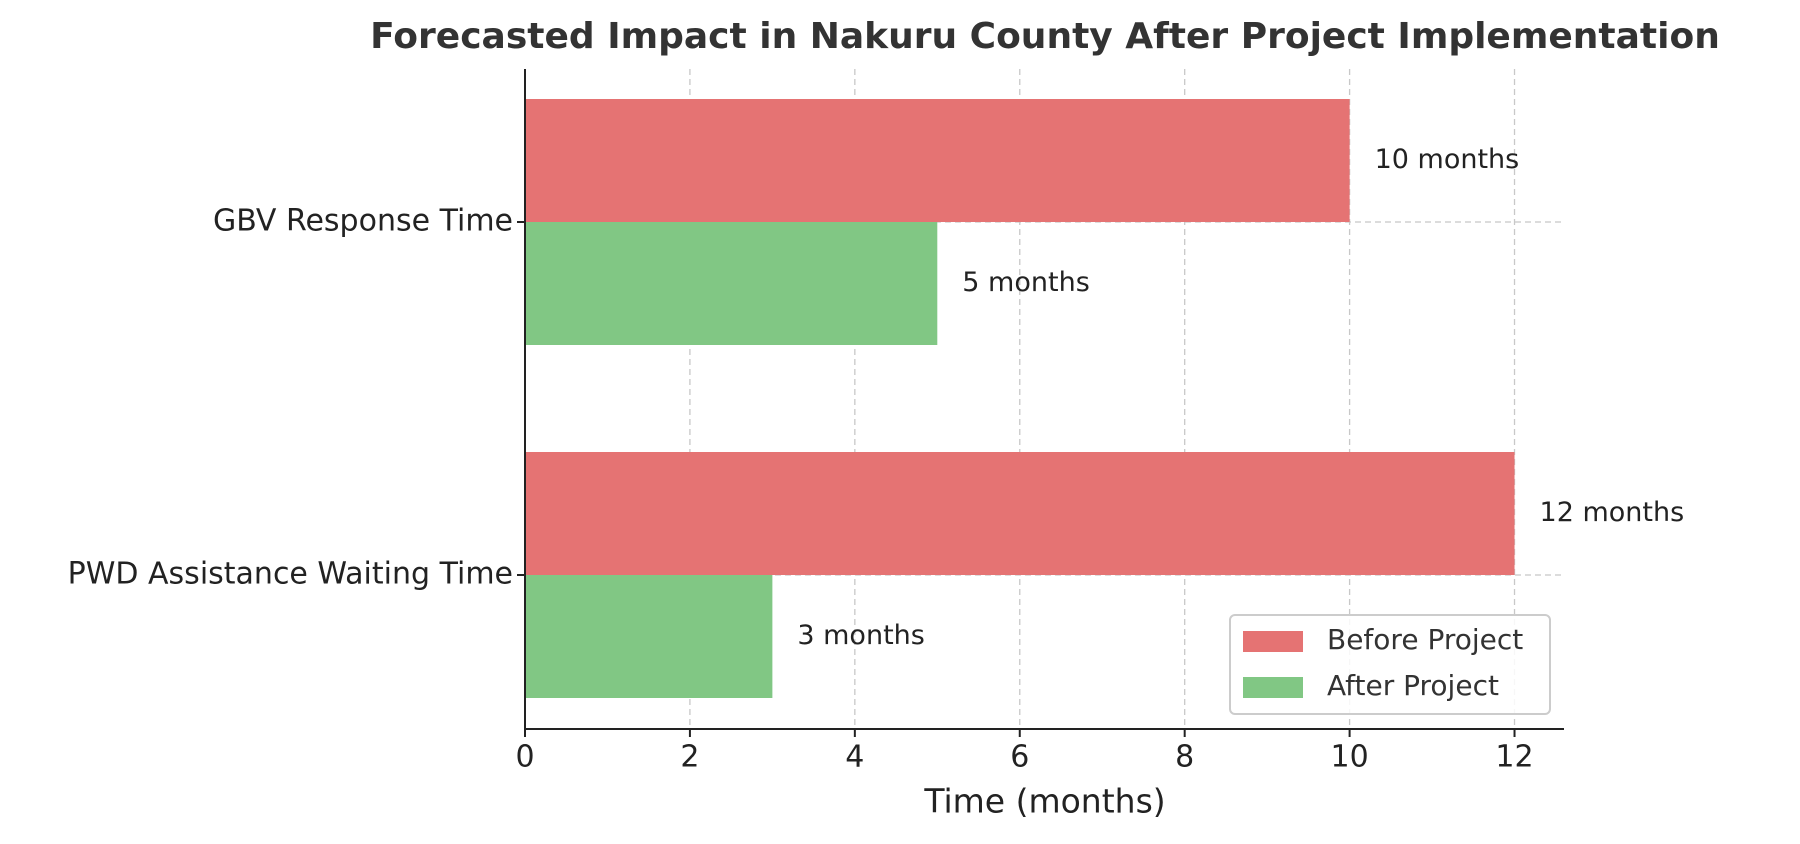 This screenshot has width=1800, height=844. What do you see at coordinates (1425, 639) in the screenshot?
I see `legend-label: Before Project` at bounding box center [1425, 639].